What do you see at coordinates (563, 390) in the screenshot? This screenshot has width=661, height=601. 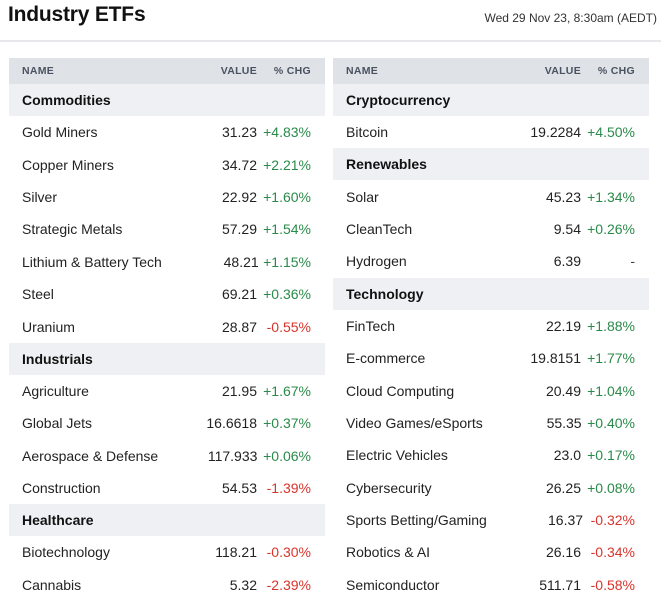 I see `etf-value: 20.49` at bounding box center [563, 390].